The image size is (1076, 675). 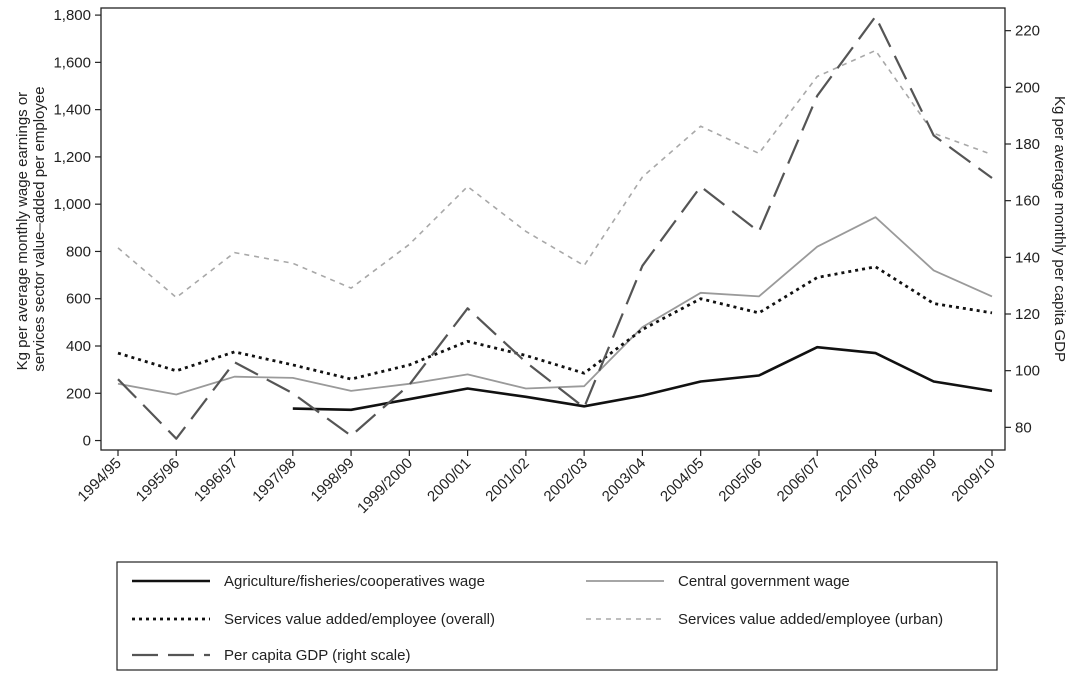 What do you see at coordinates (799, 480) in the screenshot?
I see `x-tick-label: 2006/07` at bounding box center [799, 480].